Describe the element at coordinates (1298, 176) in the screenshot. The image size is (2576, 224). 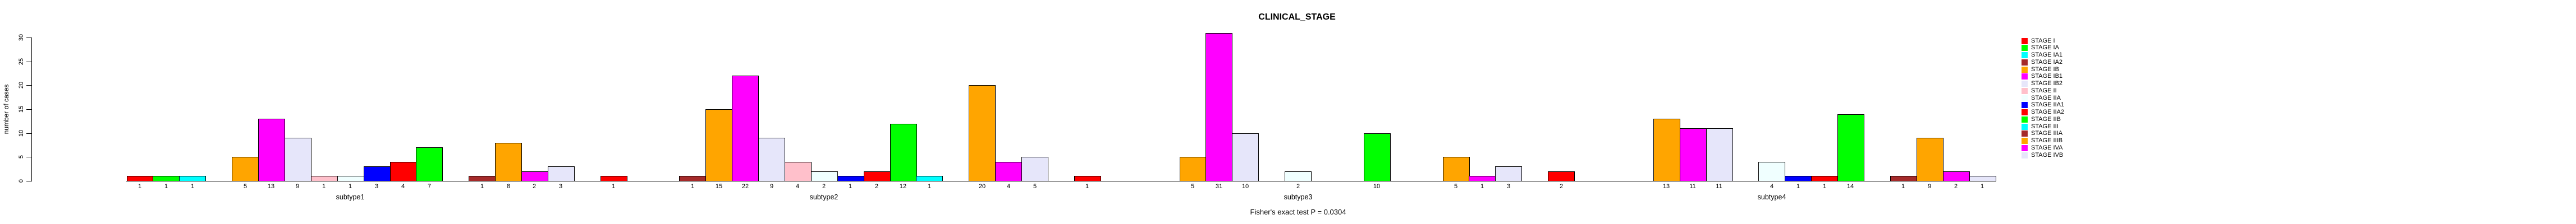
I see `bar-subtype3-stage-iia` at that location.